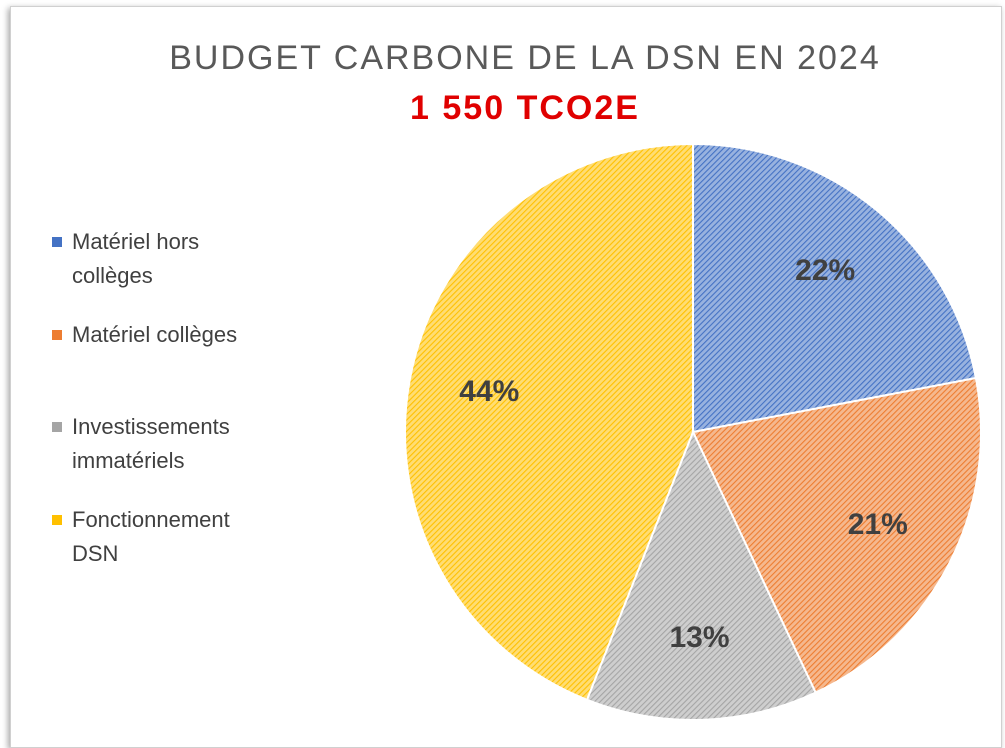 The image size is (1005, 748). Describe the element at coordinates (151, 536) in the screenshot. I see `legend-label: Fonctionnement DSN` at that location.